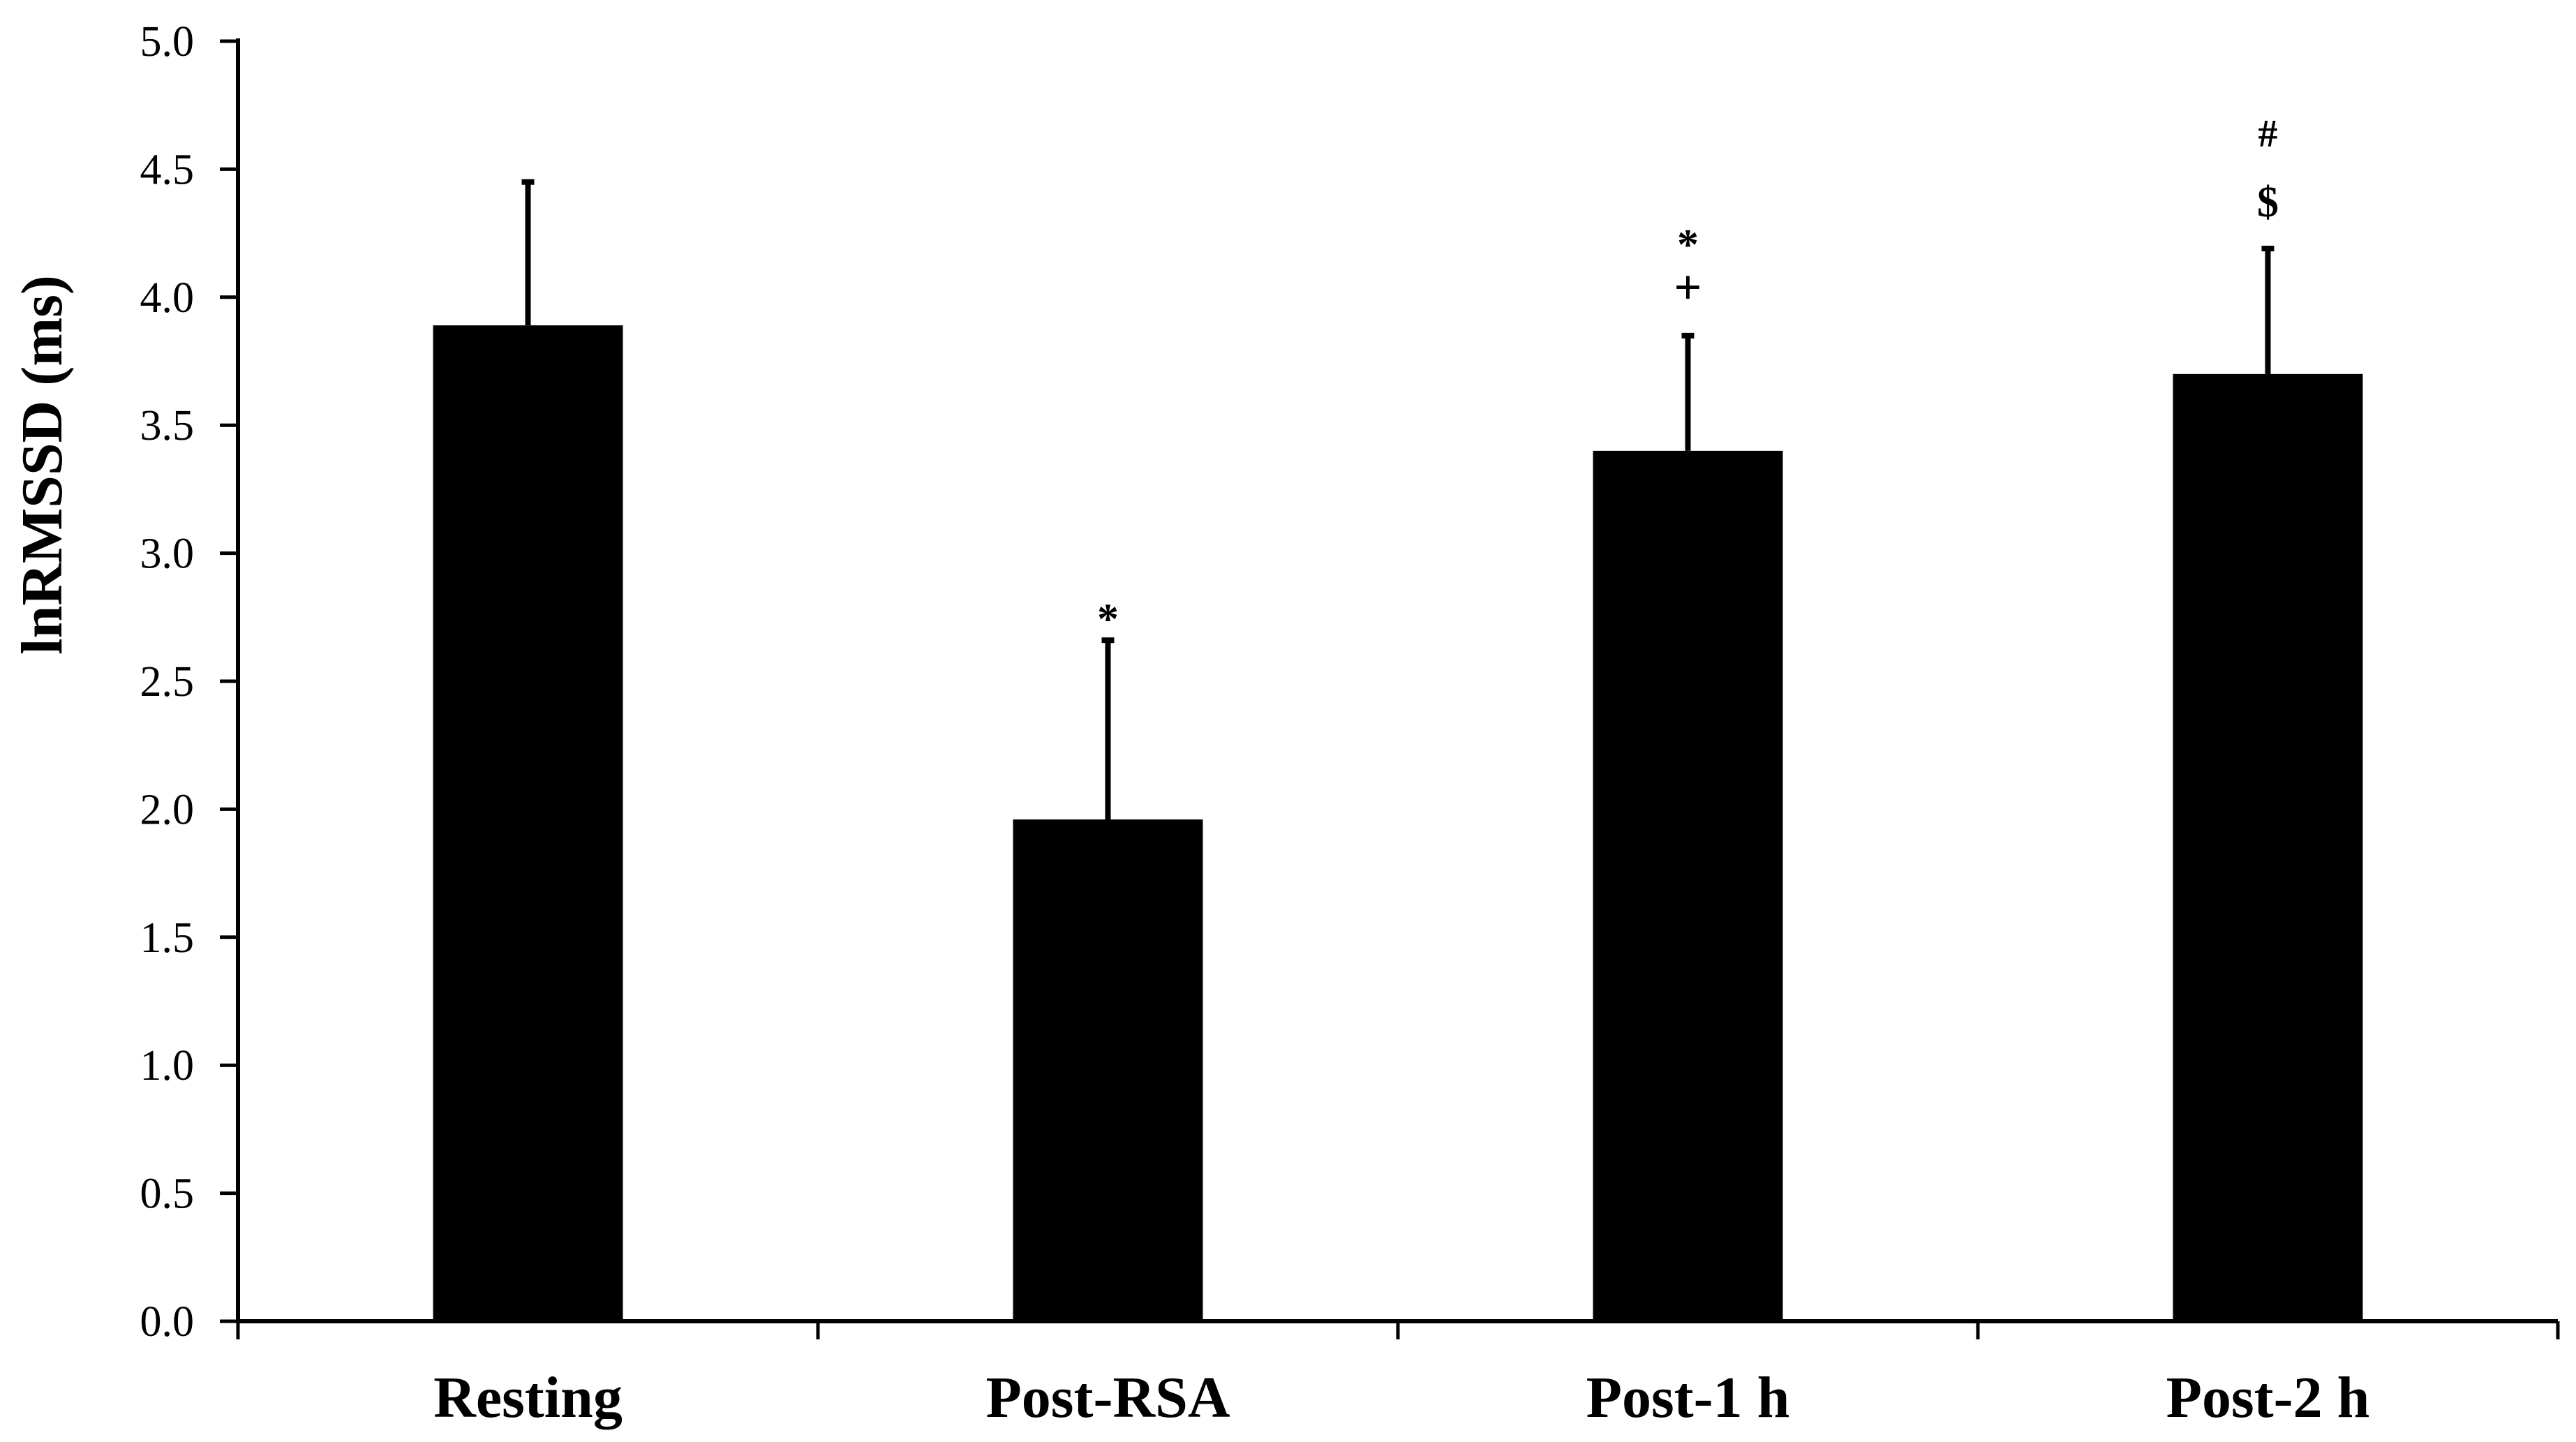  I want to click on x-tick-label: Post-2 h, so click(2268, 1397).